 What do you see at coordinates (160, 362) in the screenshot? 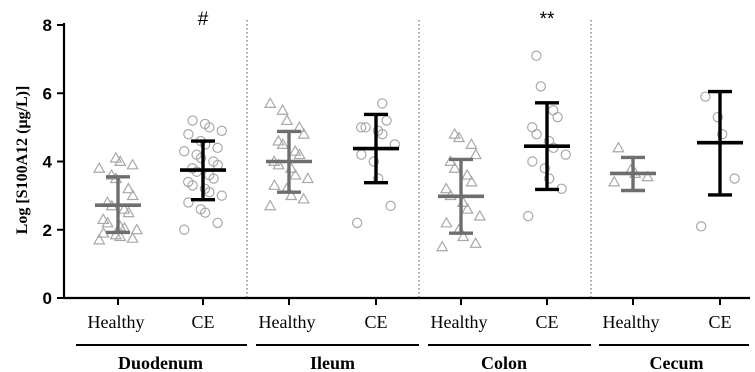
I see `segment-label: Duodenum` at bounding box center [160, 362].